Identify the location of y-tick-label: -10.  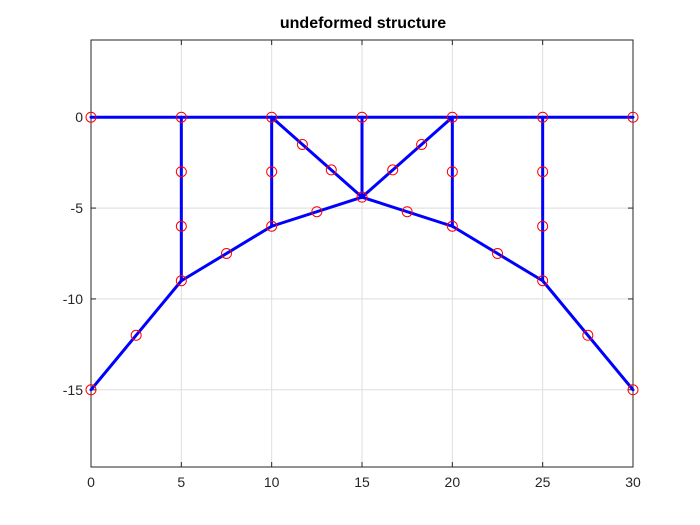
(73, 299).